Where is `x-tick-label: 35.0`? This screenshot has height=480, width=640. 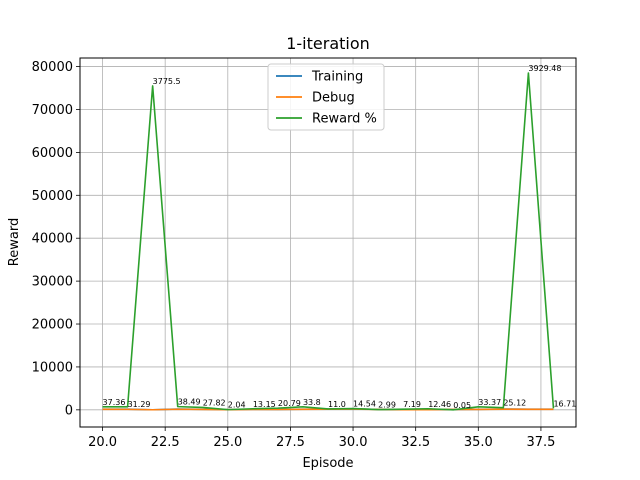 x-tick-label: 35.0 is located at coordinates (478, 442).